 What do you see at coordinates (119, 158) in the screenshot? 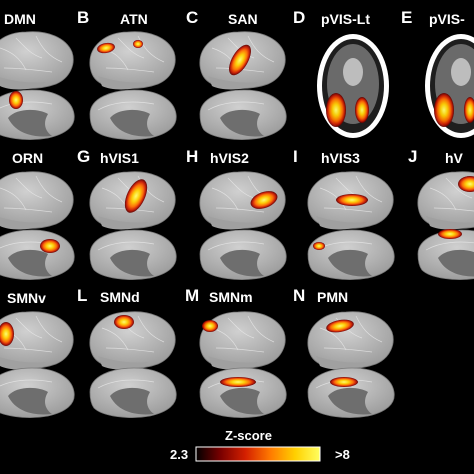
I see `panel-title-hvis1: hVIS1` at bounding box center [119, 158].